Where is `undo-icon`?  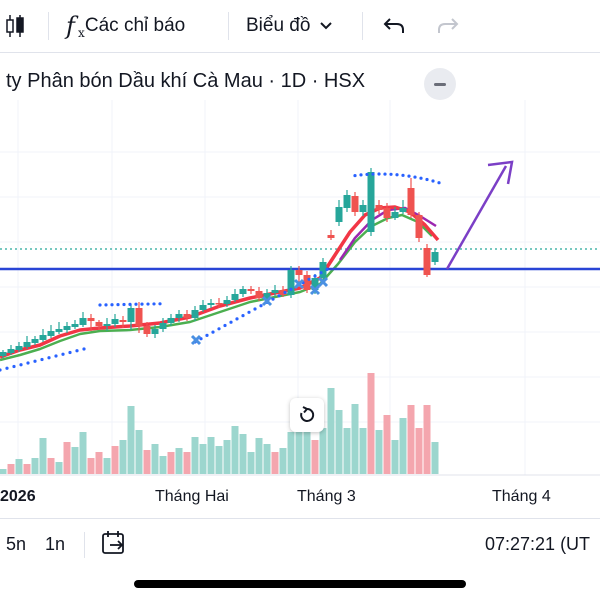
undo-icon is located at coordinates (394, 26).